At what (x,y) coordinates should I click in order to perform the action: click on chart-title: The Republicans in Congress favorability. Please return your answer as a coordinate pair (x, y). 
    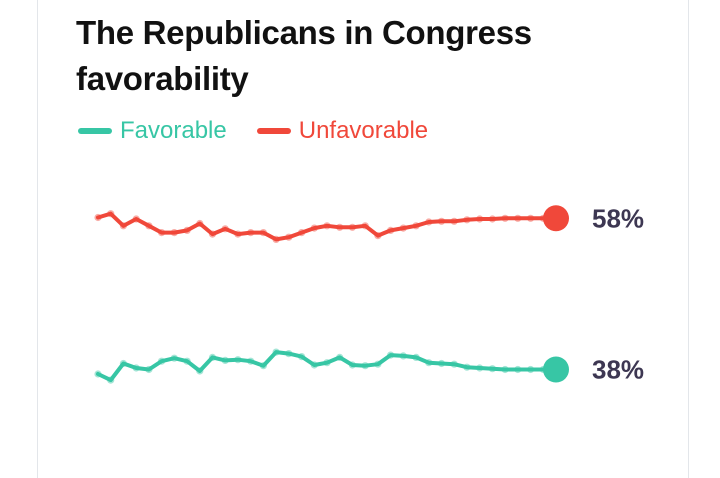
    Looking at the image, I should click on (304, 55).